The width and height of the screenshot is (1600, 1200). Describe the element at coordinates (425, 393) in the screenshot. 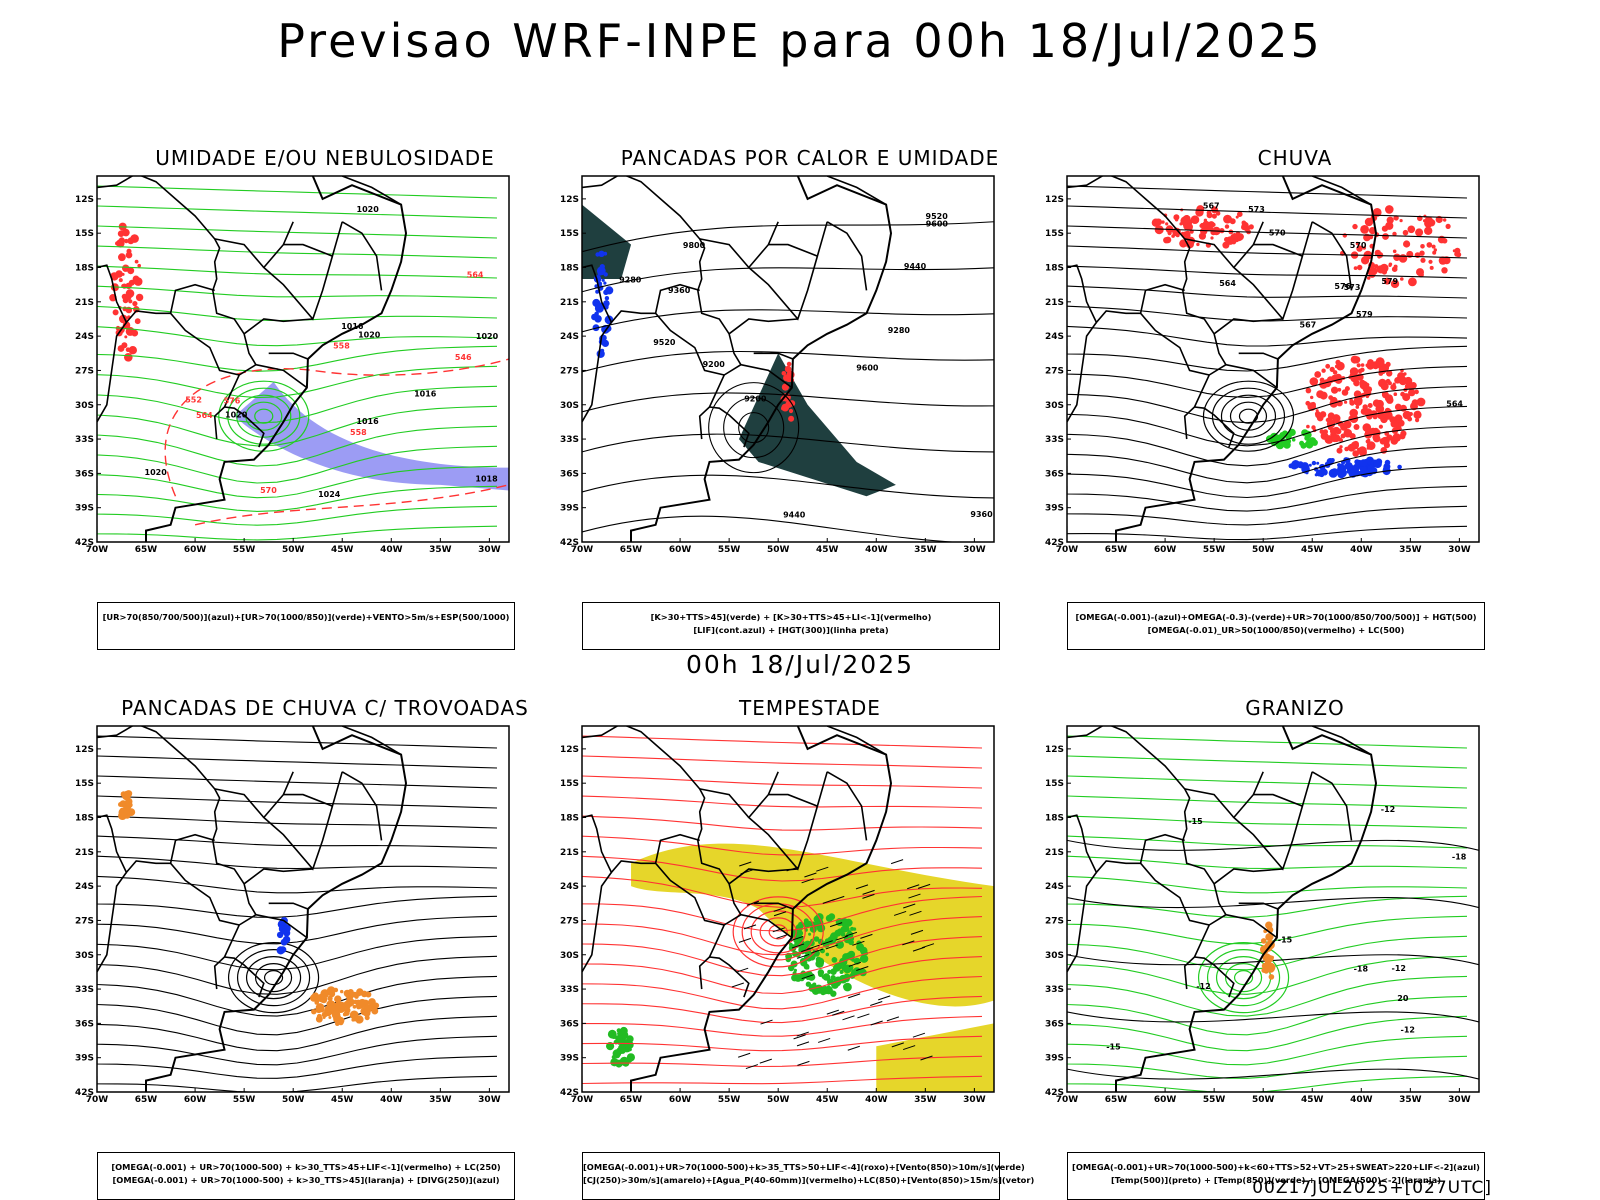

I see `contour-label: 1016` at that location.